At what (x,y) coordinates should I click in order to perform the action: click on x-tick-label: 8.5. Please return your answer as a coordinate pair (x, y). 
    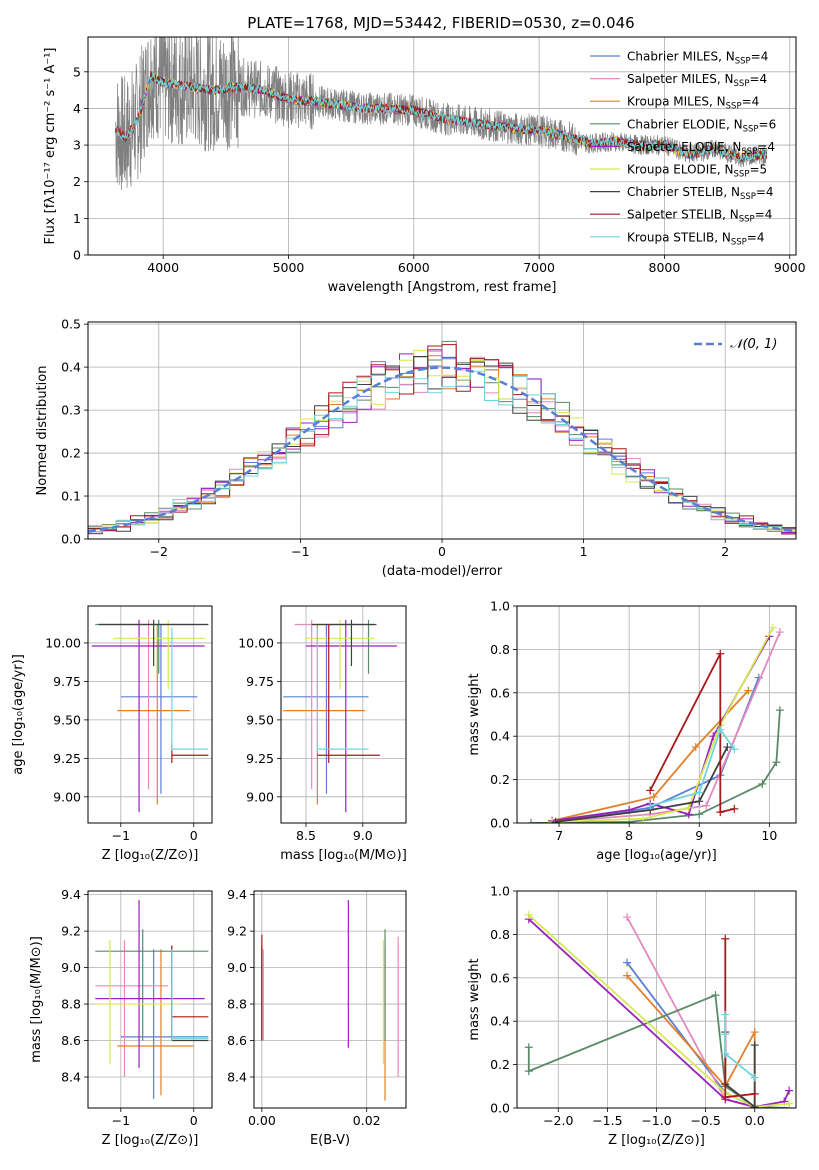
    Looking at the image, I should click on (306, 835).